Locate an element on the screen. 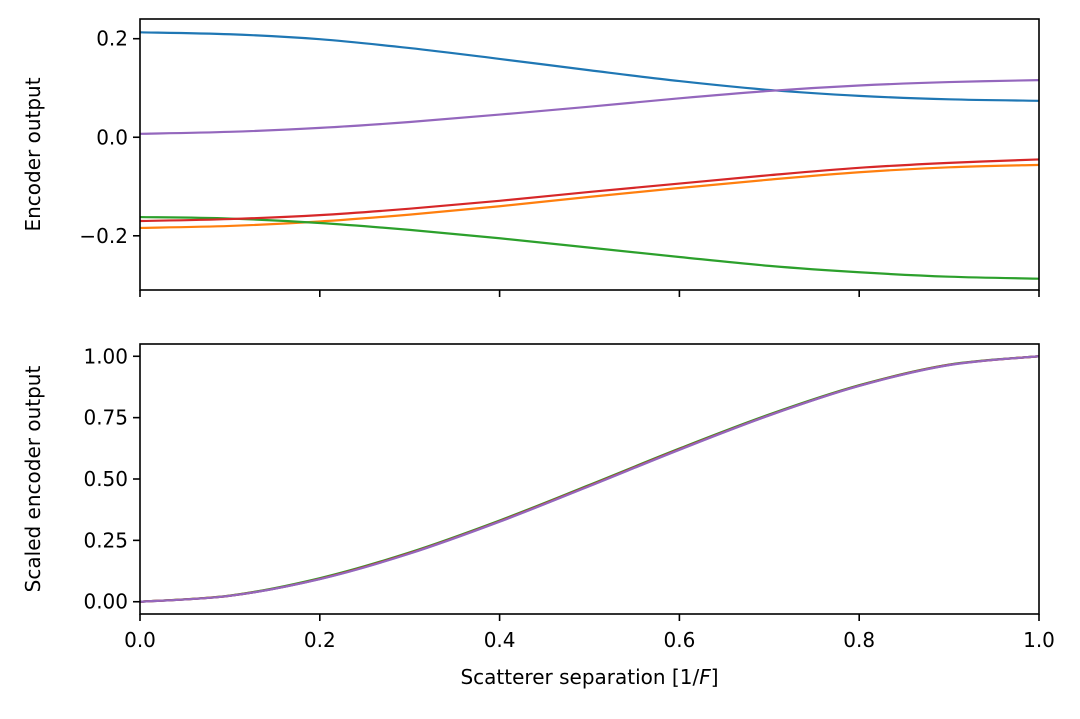  x-axis-label-suffix: ] is located at coordinates (715, 677).